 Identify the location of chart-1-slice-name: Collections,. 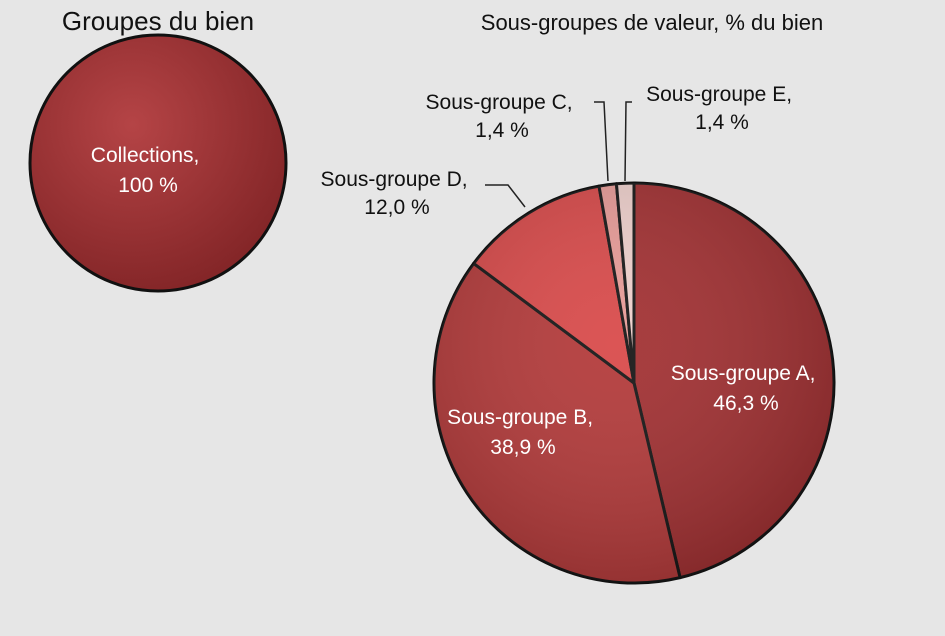
(145, 155).